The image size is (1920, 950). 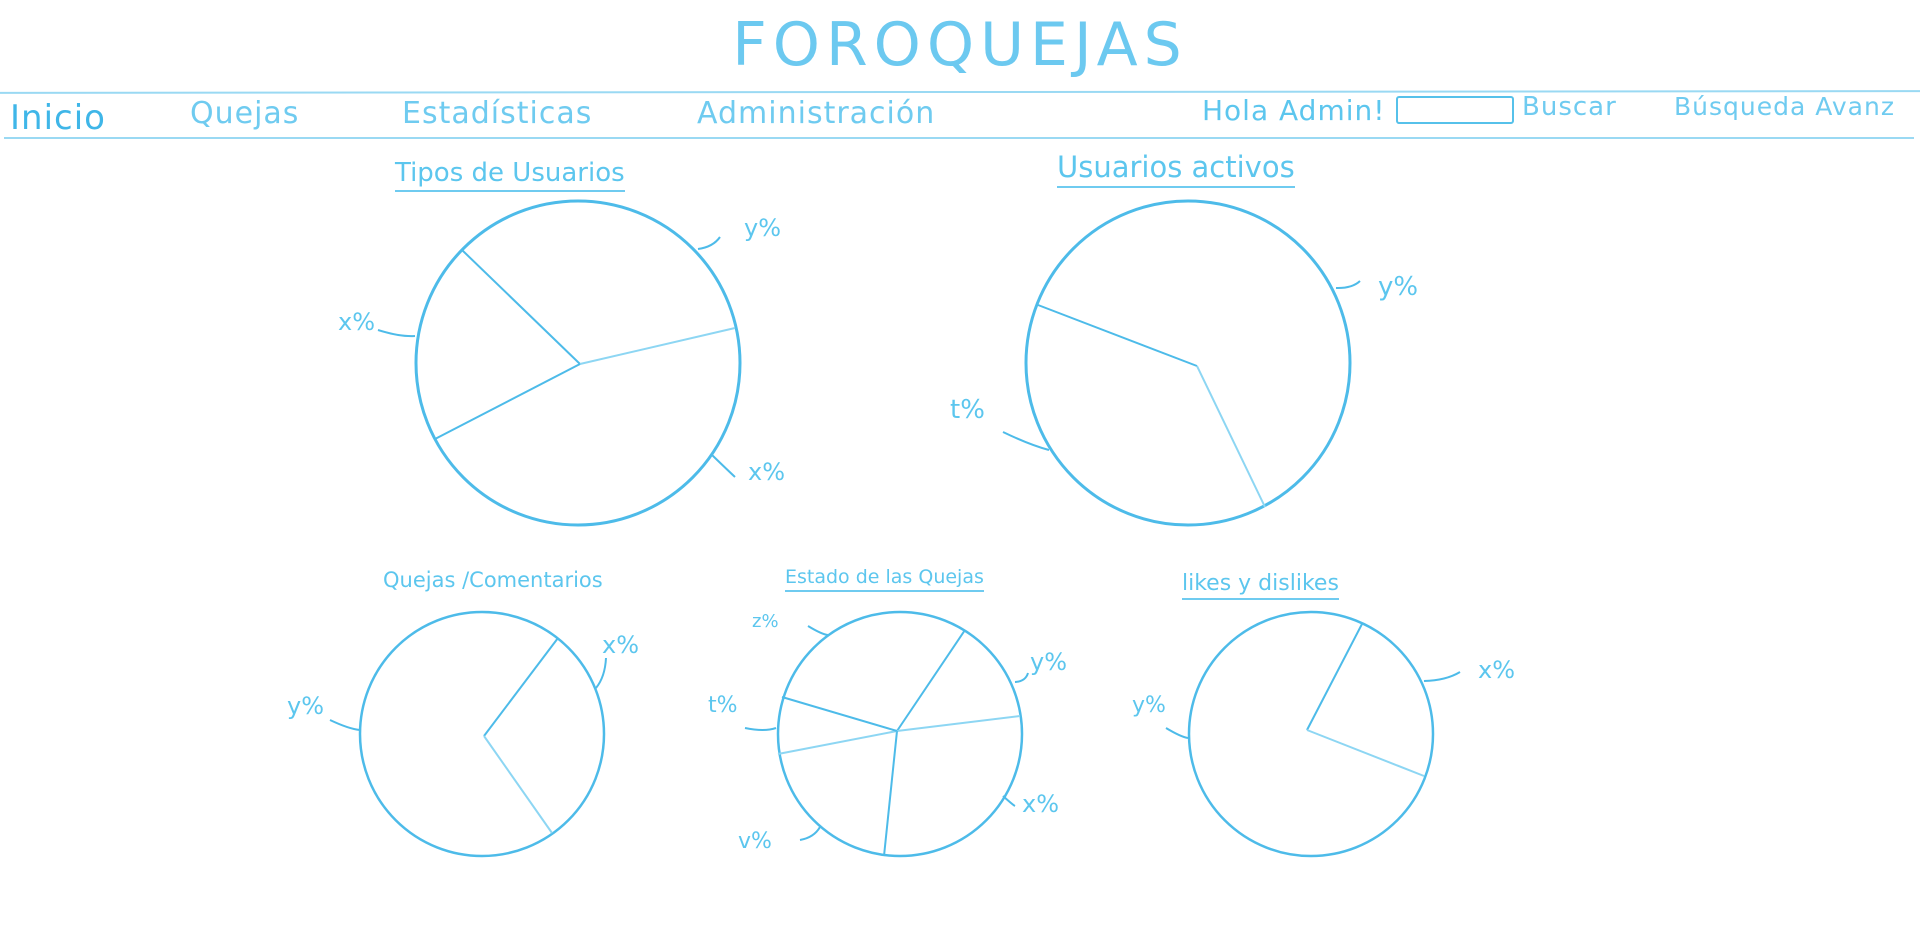 I want to click on pie-chart-5: x% y%, so click(x=1323, y=734).